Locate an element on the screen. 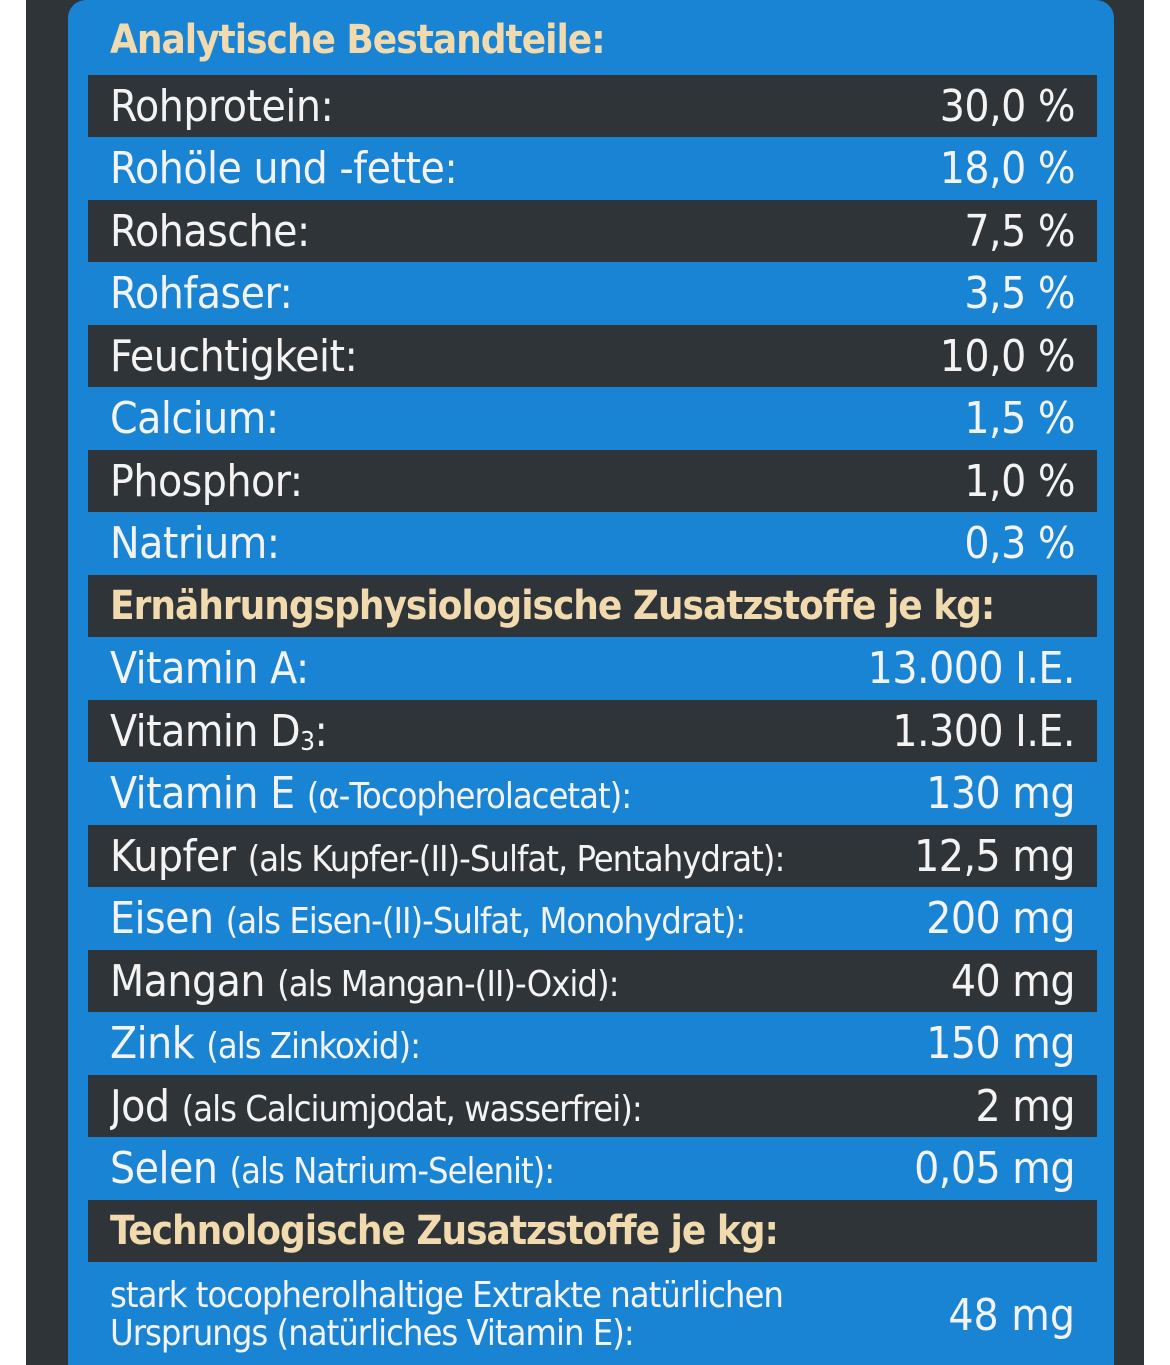  row-value: 48 mg is located at coordinates (1011, 1315).